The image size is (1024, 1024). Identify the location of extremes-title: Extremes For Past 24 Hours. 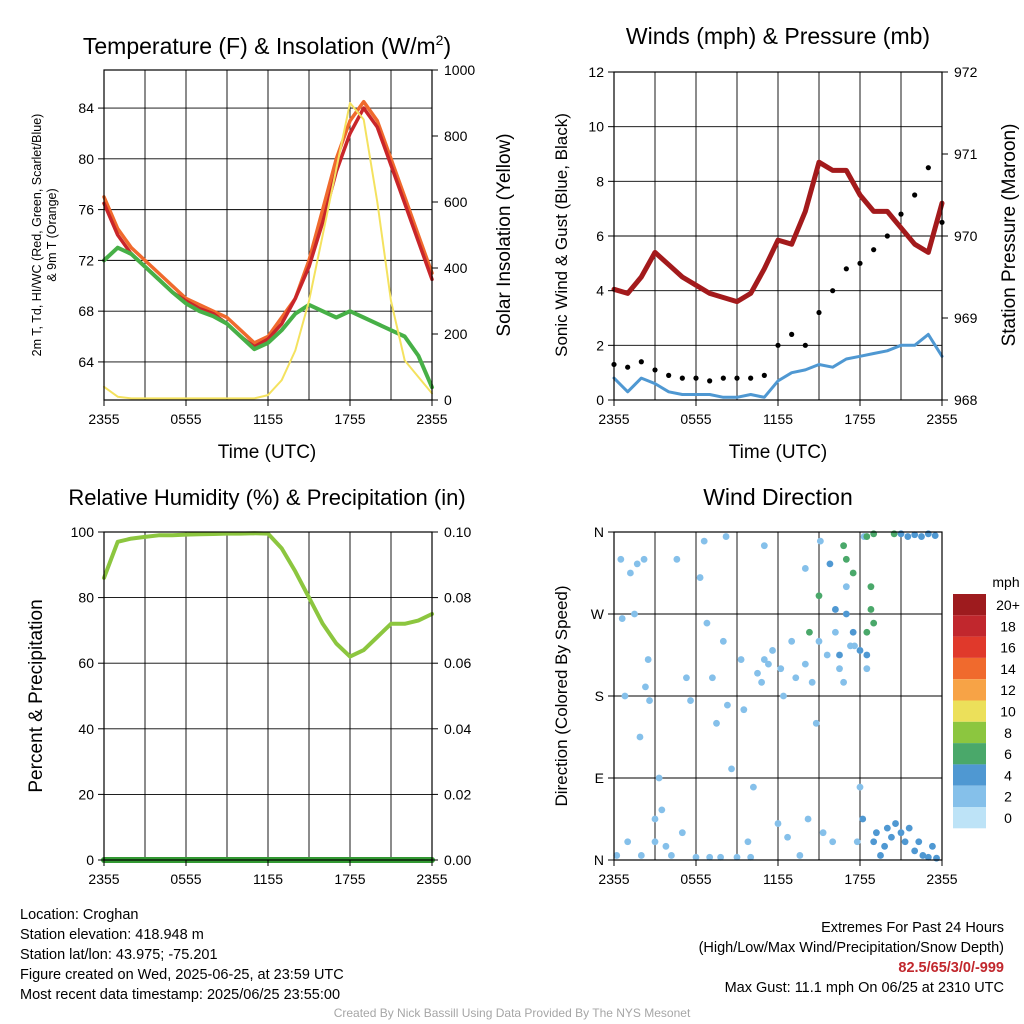
(912, 928).